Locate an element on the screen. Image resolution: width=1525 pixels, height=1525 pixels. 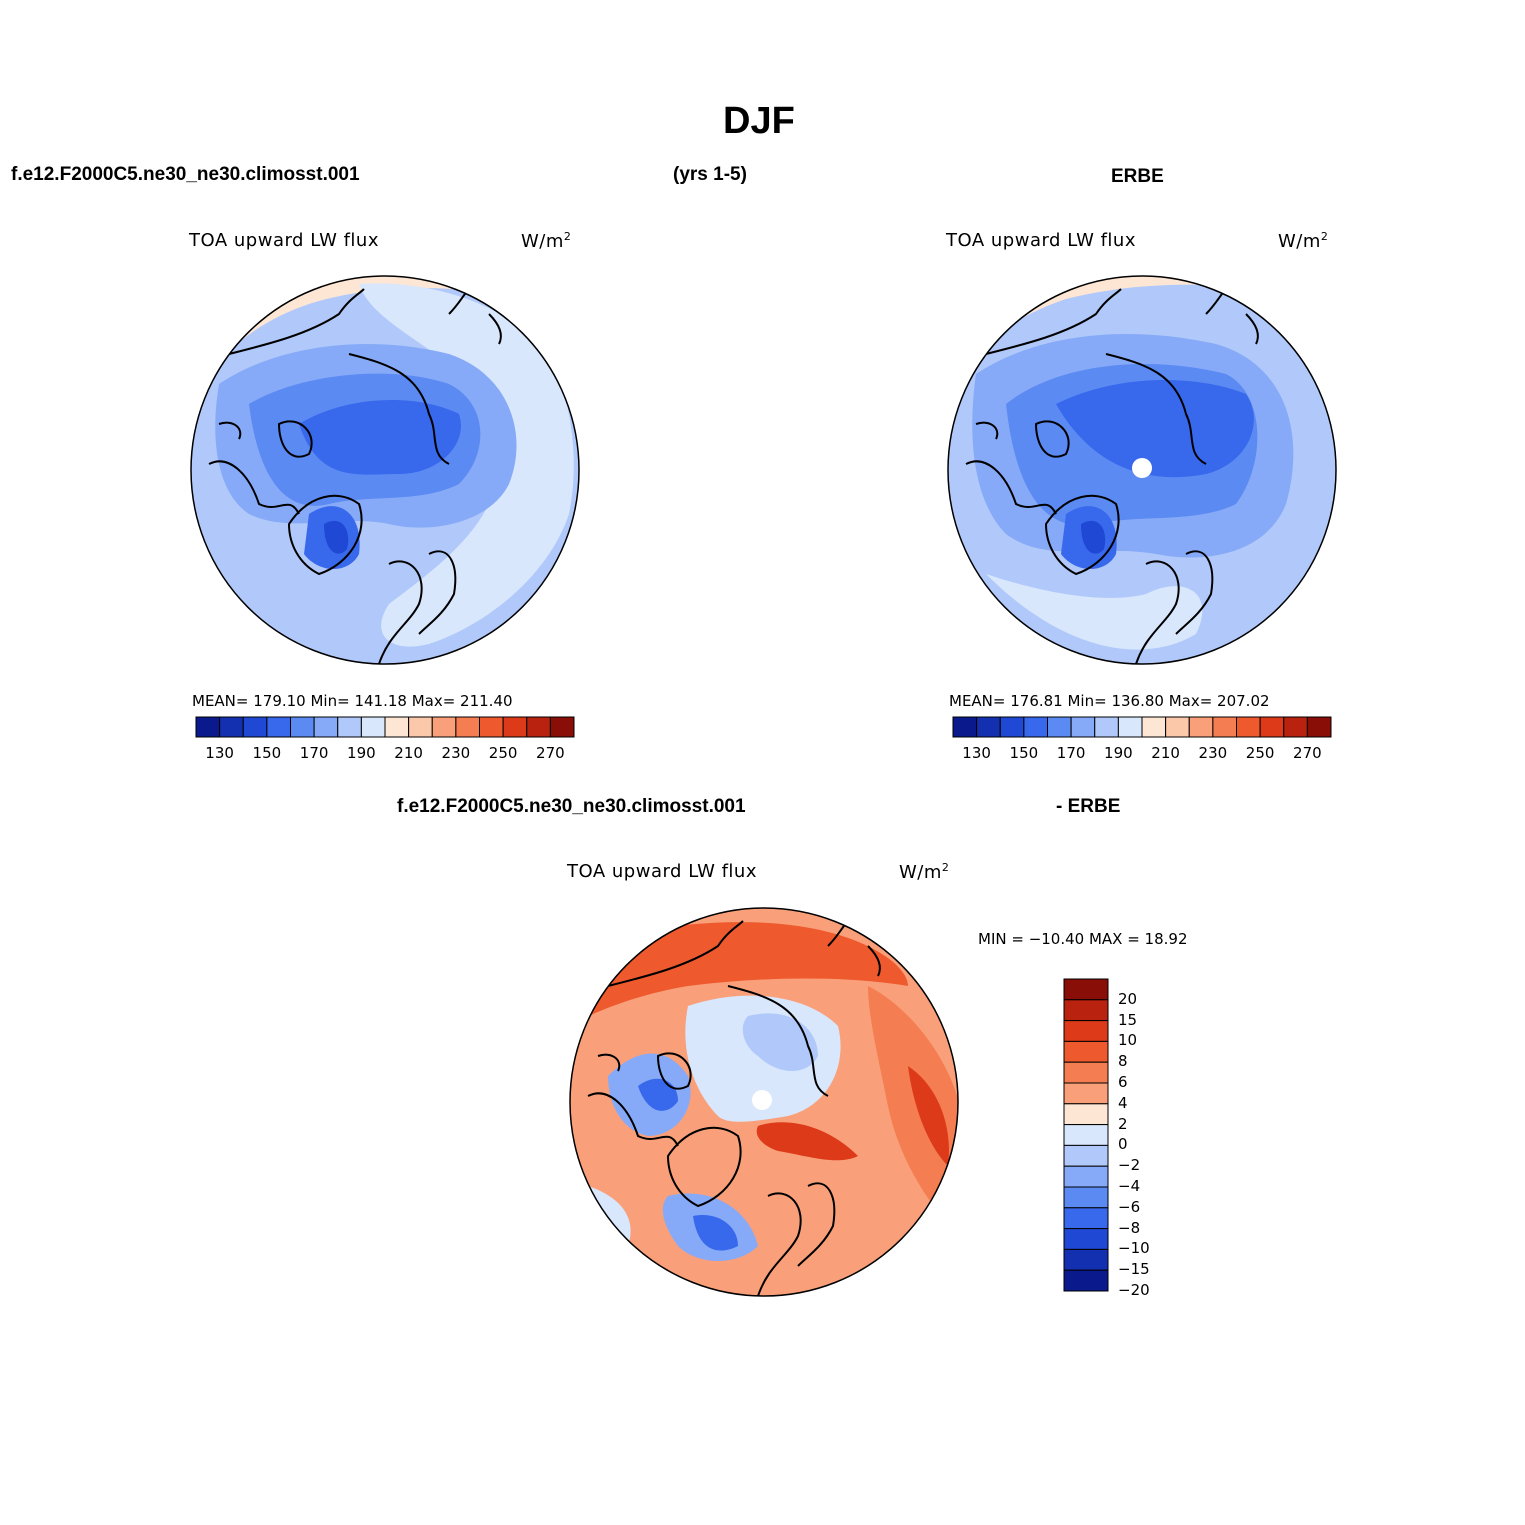
diff-header-obs-name: - ERBE is located at coordinates (1088, 806).